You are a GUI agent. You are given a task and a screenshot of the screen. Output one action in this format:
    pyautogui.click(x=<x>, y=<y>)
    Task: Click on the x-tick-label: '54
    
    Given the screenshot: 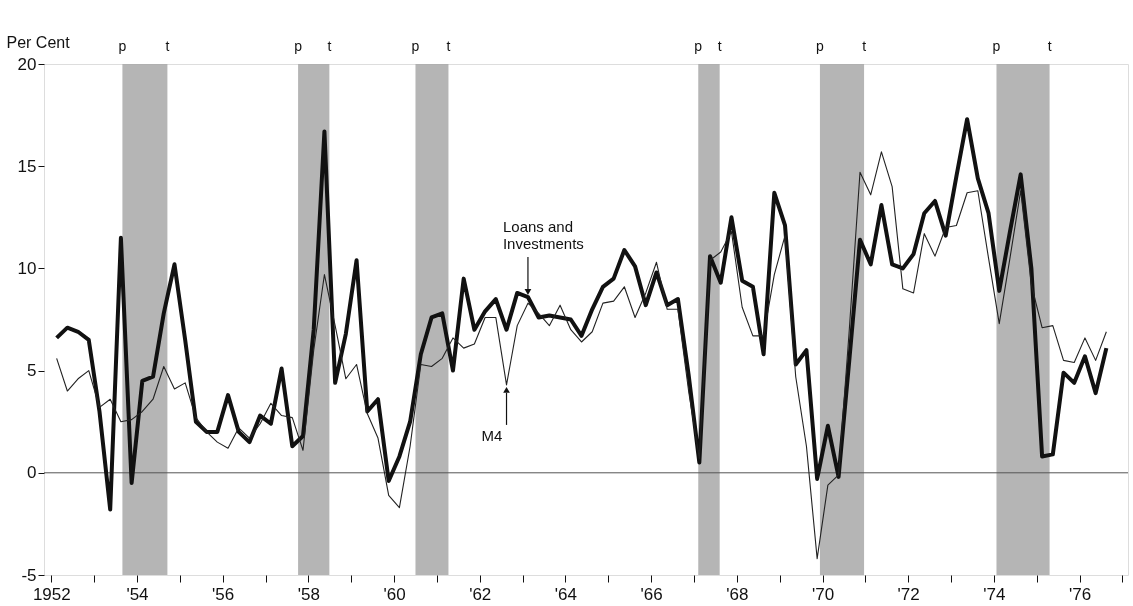 What is the action you would take?
    pyautogui.click(x=137, y=594)
    